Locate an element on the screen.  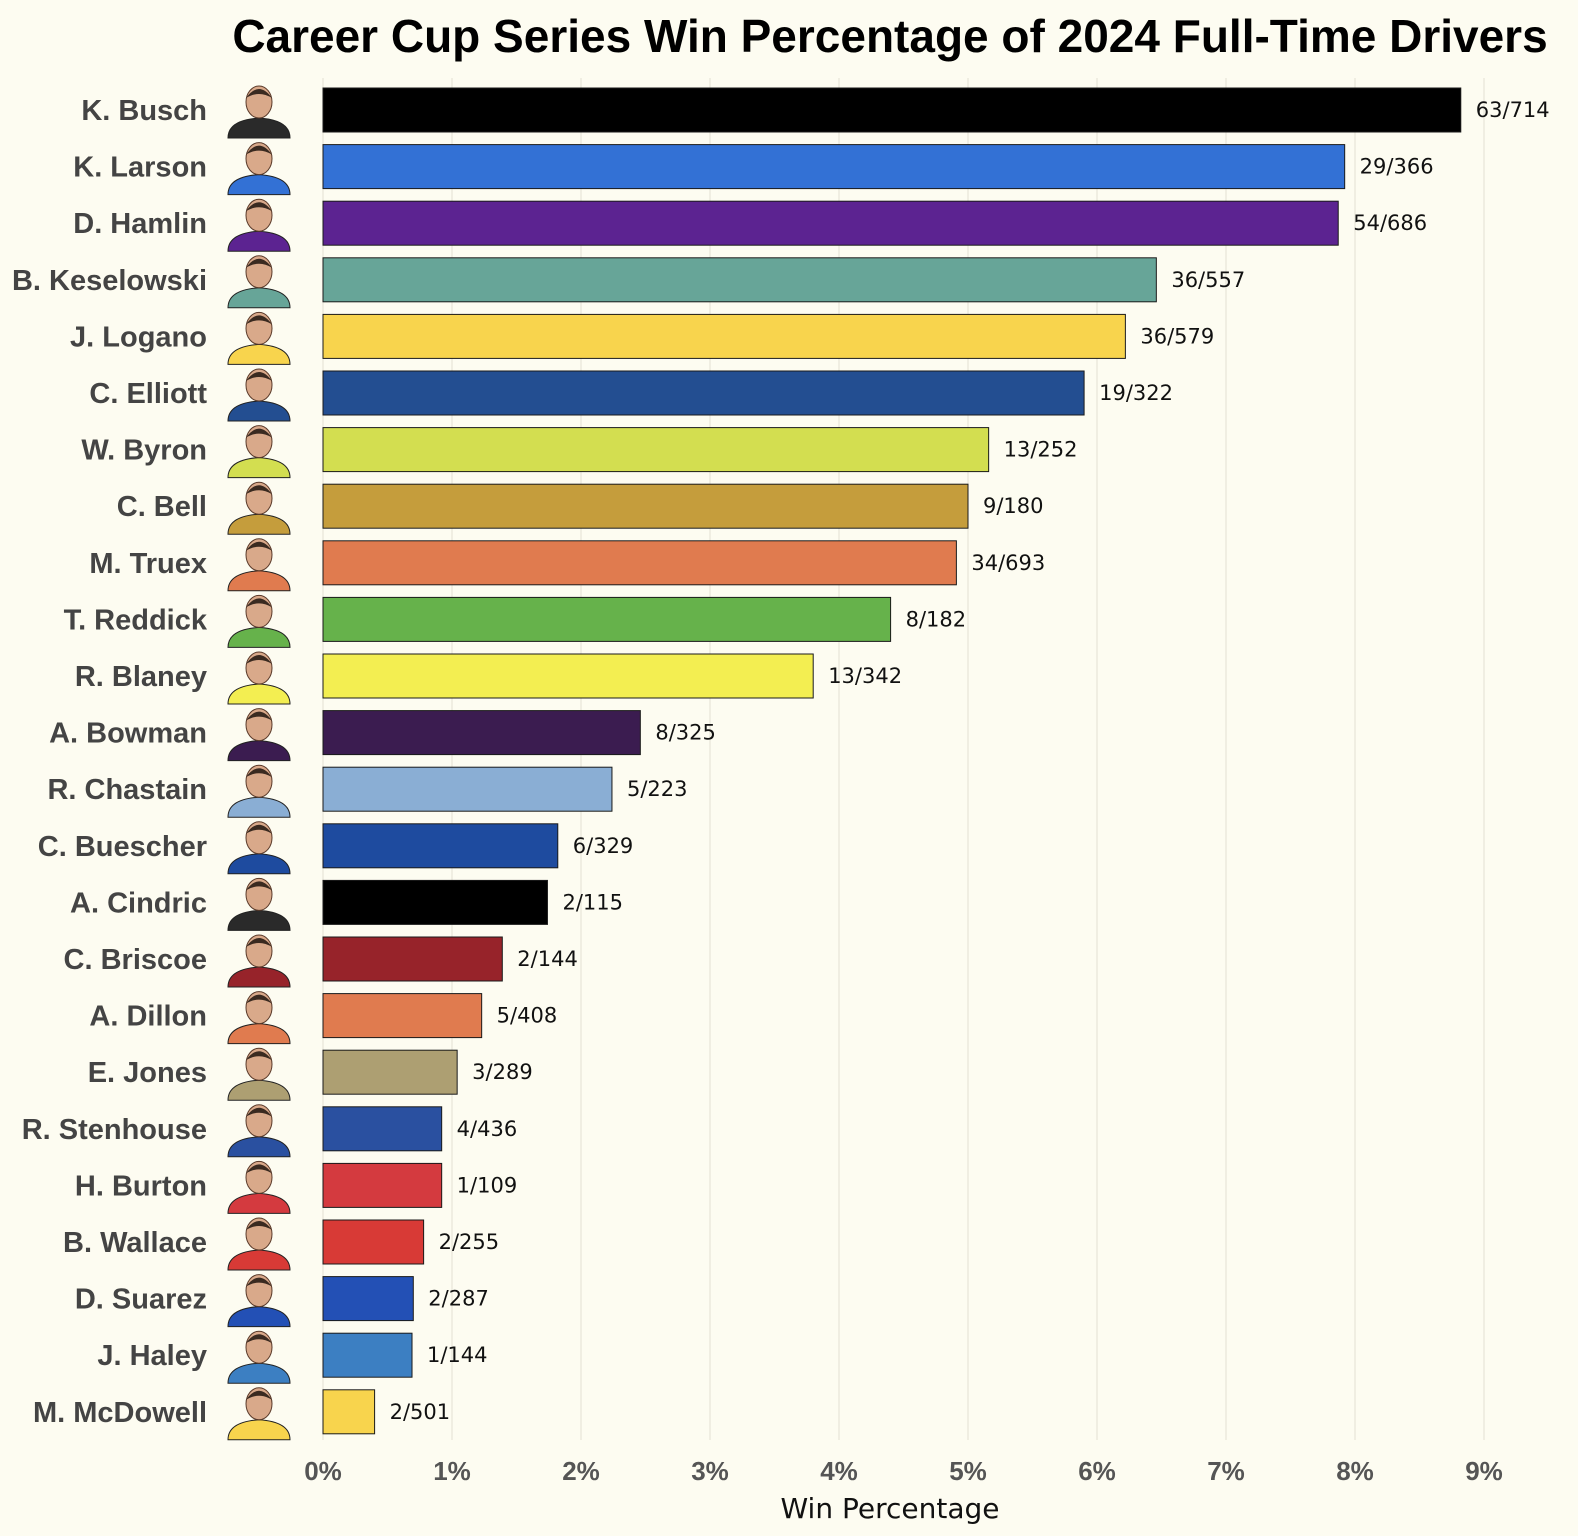
x-tick-label: 9% is located at coordinates (1484, 1471).